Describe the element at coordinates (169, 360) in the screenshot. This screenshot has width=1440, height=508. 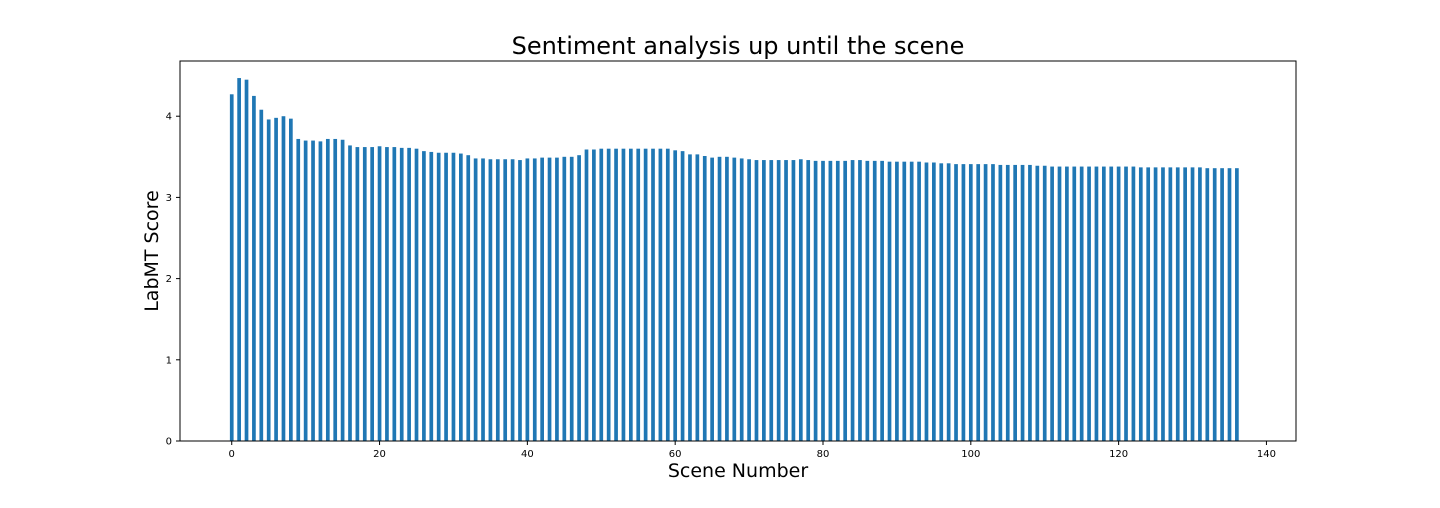
I see `y-tick-label: 1` at that location.